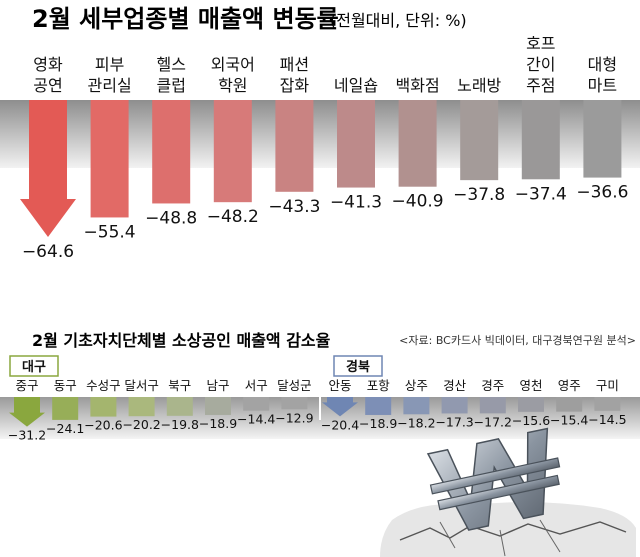  What do you see at coordinates (418, 202) in the screenshot?
I see `top-value-label: −40.9` at bounding box center [418, 202].